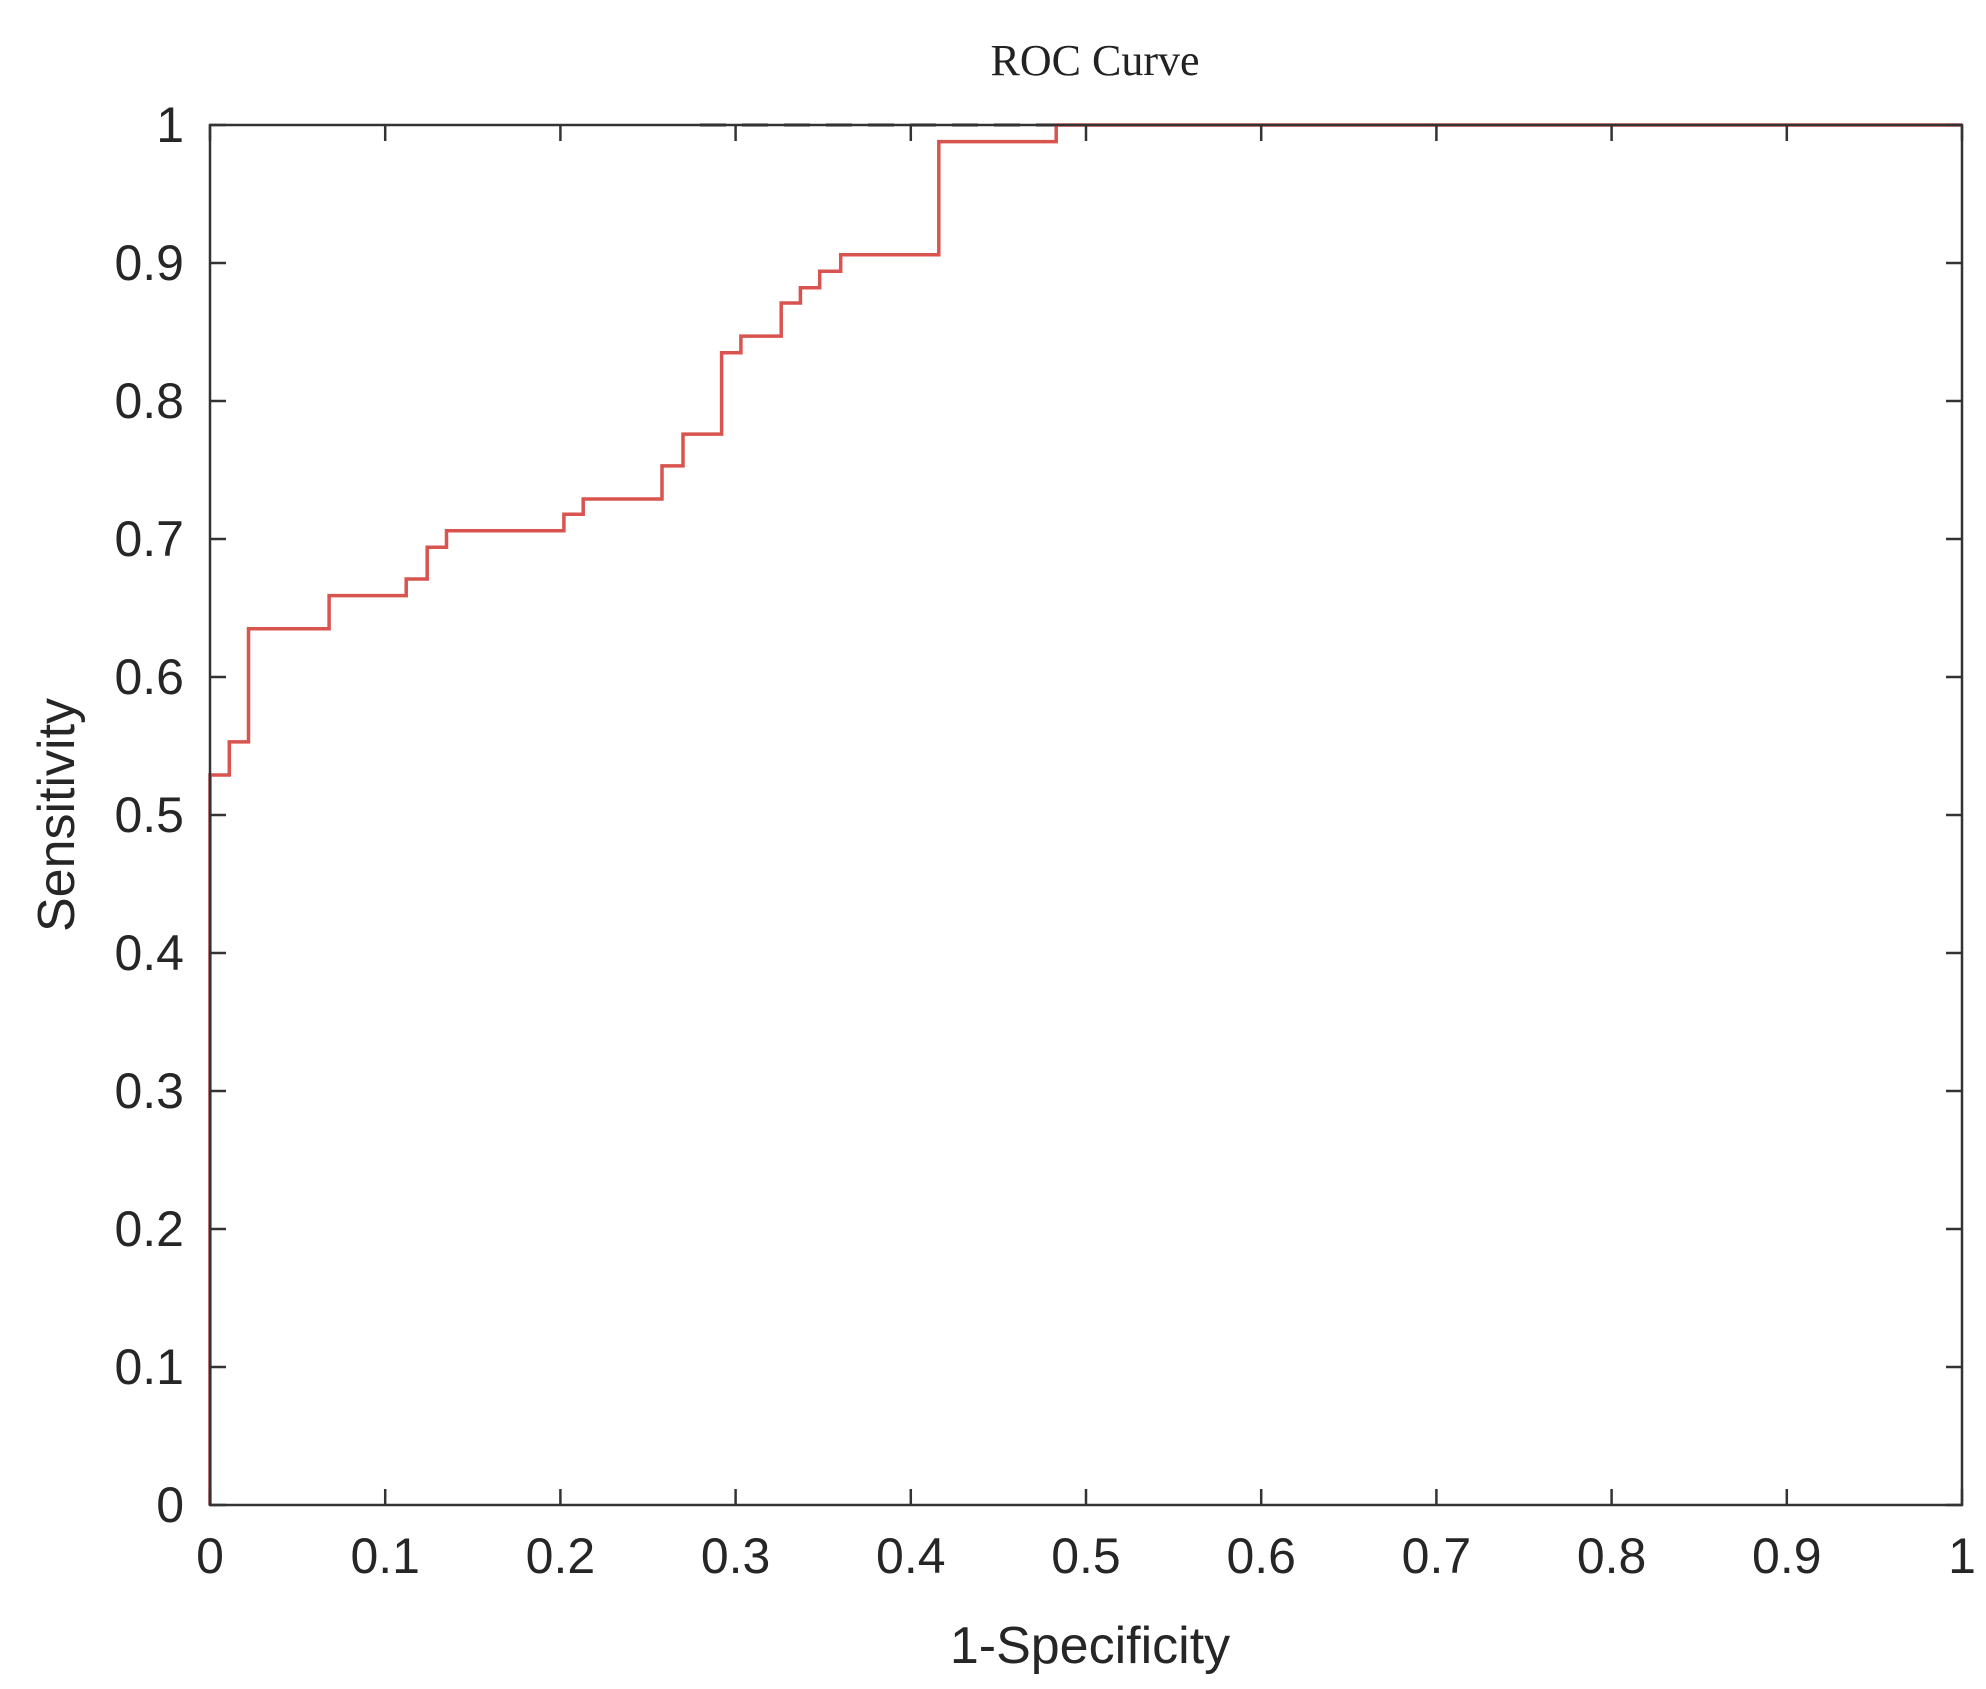  Describe the element at coordinates (1437, 1556) in the screenshot. I see `x-tick-label: 0.7` at that location.